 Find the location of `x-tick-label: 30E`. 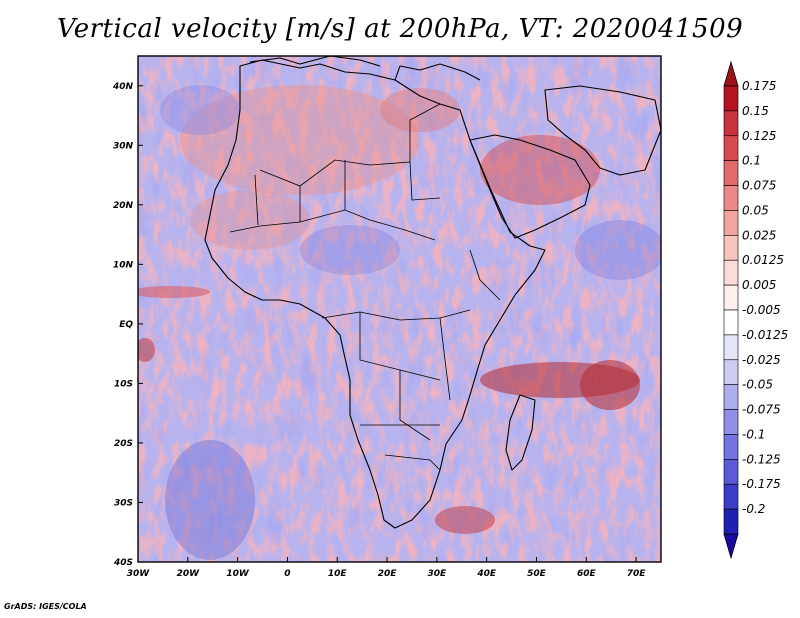

x-tick-label: 30E is located at coordinates (438, 574).